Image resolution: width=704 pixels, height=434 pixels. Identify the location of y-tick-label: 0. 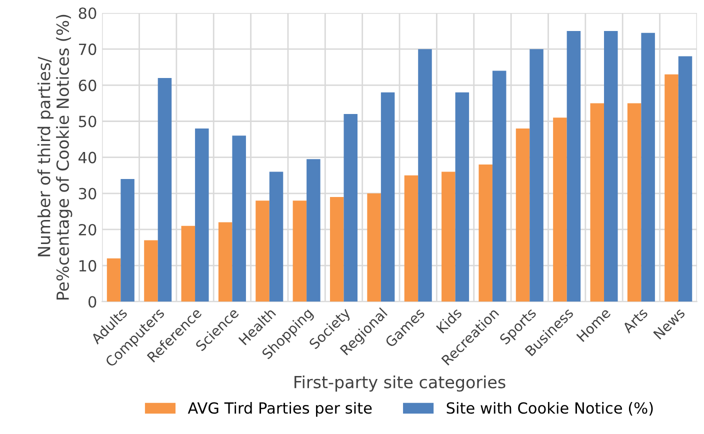
(92, 302).